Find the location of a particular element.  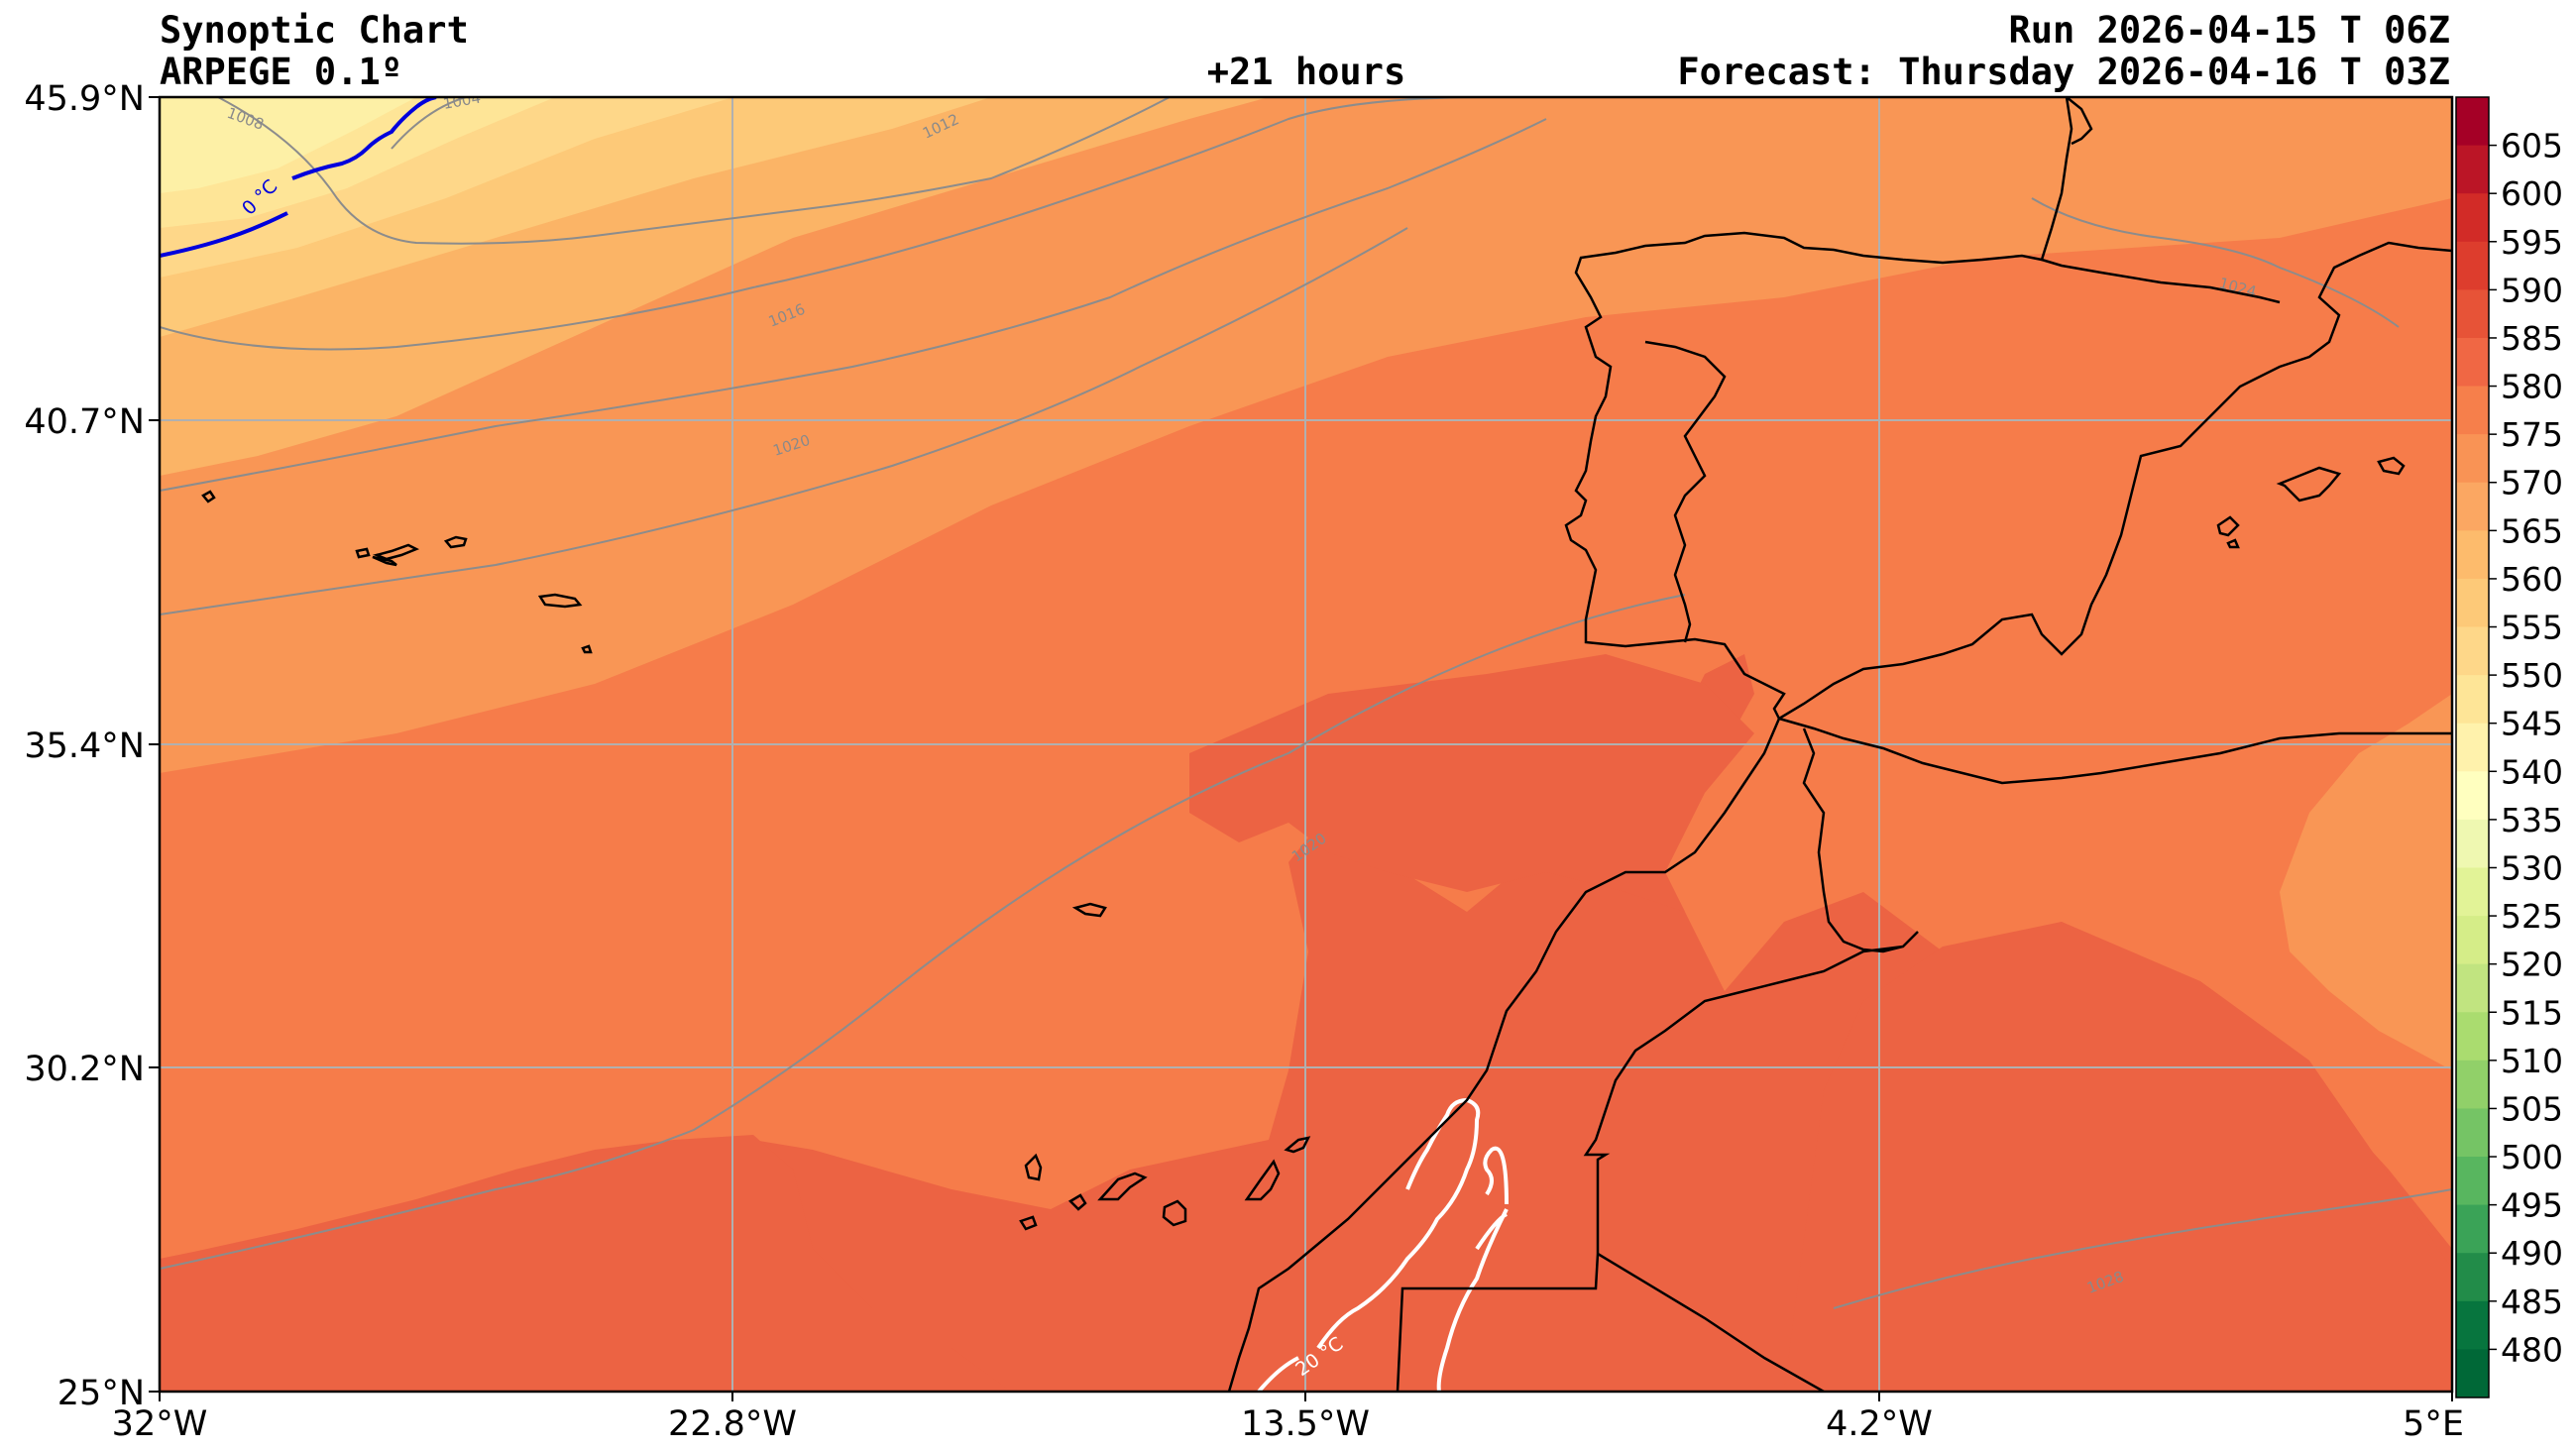

contour-575-inner is located at coordinates (1471, 783).